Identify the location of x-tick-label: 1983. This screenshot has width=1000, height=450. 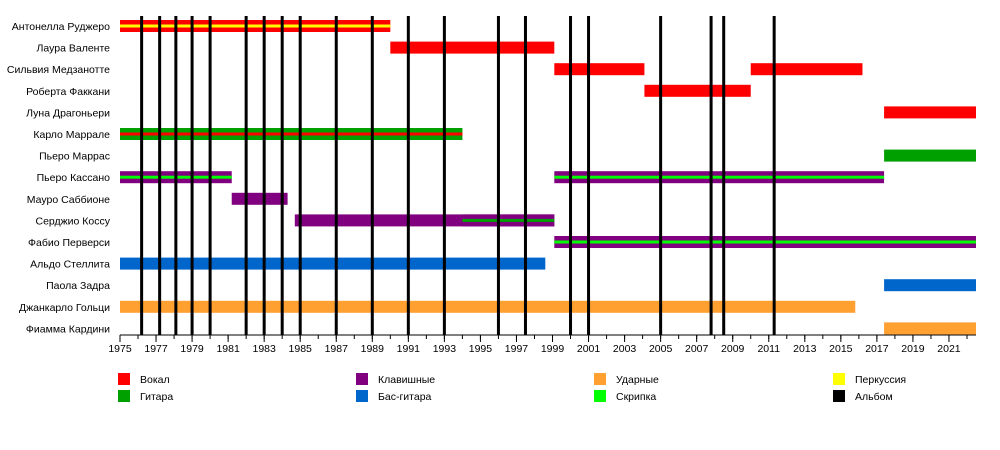
(264, 349).